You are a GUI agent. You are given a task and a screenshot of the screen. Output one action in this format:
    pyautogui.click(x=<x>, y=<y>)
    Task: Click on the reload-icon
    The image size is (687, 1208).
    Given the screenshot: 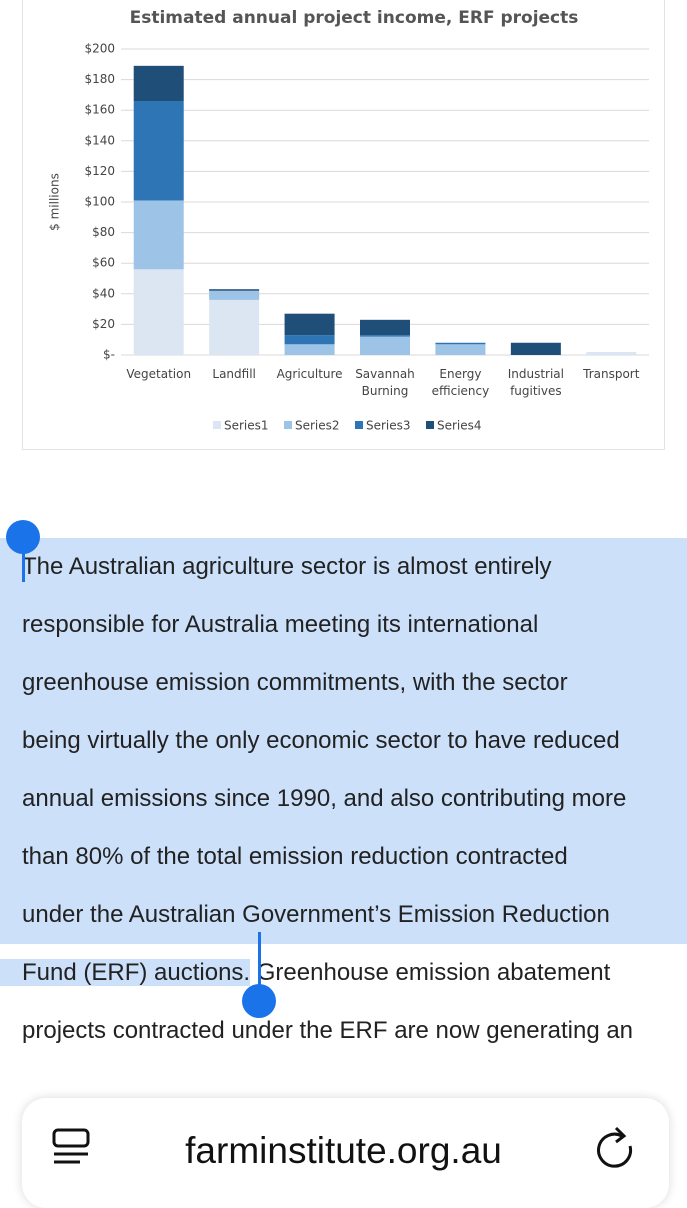 What is the action you would take?
    pyautogui.click(x=622, y=1154)
    